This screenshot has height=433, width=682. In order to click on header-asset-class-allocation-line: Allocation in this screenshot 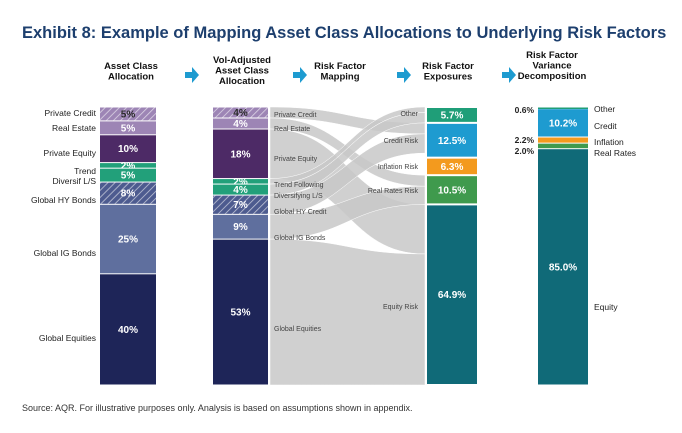, I will do `click(131, 77)`.